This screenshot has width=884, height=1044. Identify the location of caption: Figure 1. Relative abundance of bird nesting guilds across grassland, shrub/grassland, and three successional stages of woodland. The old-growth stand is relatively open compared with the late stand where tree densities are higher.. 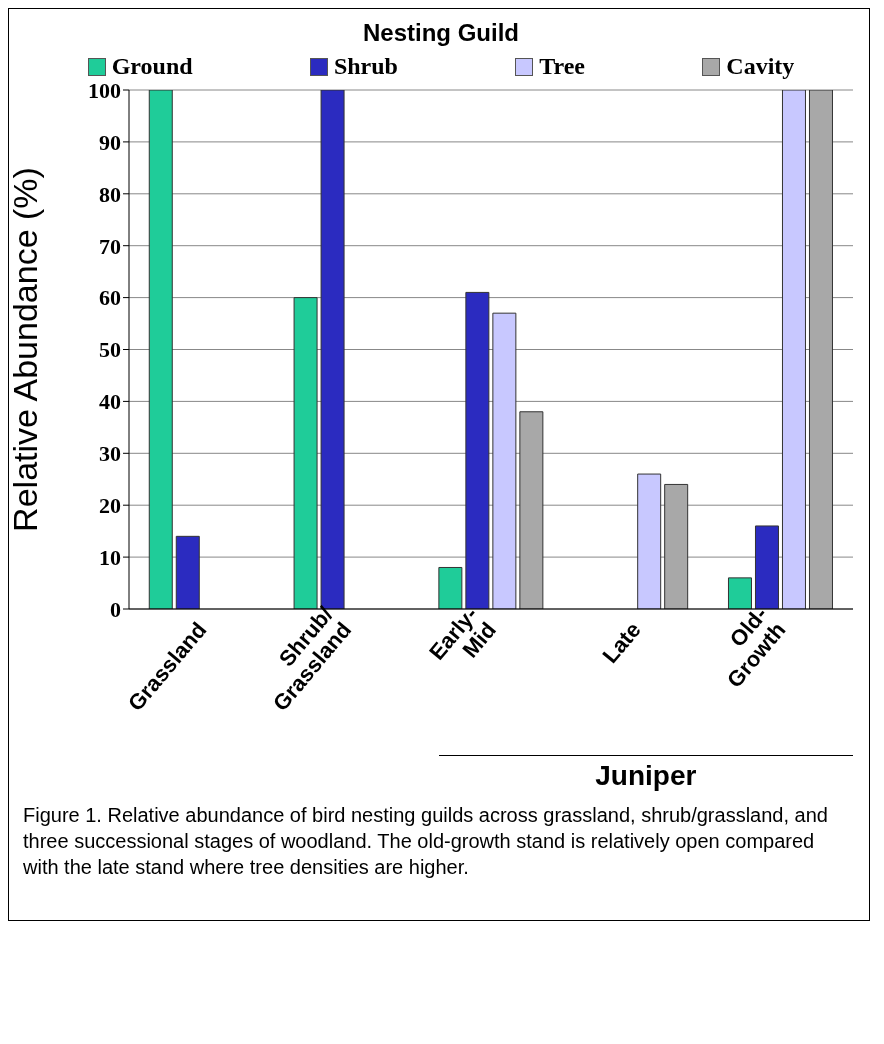
(425, 841).